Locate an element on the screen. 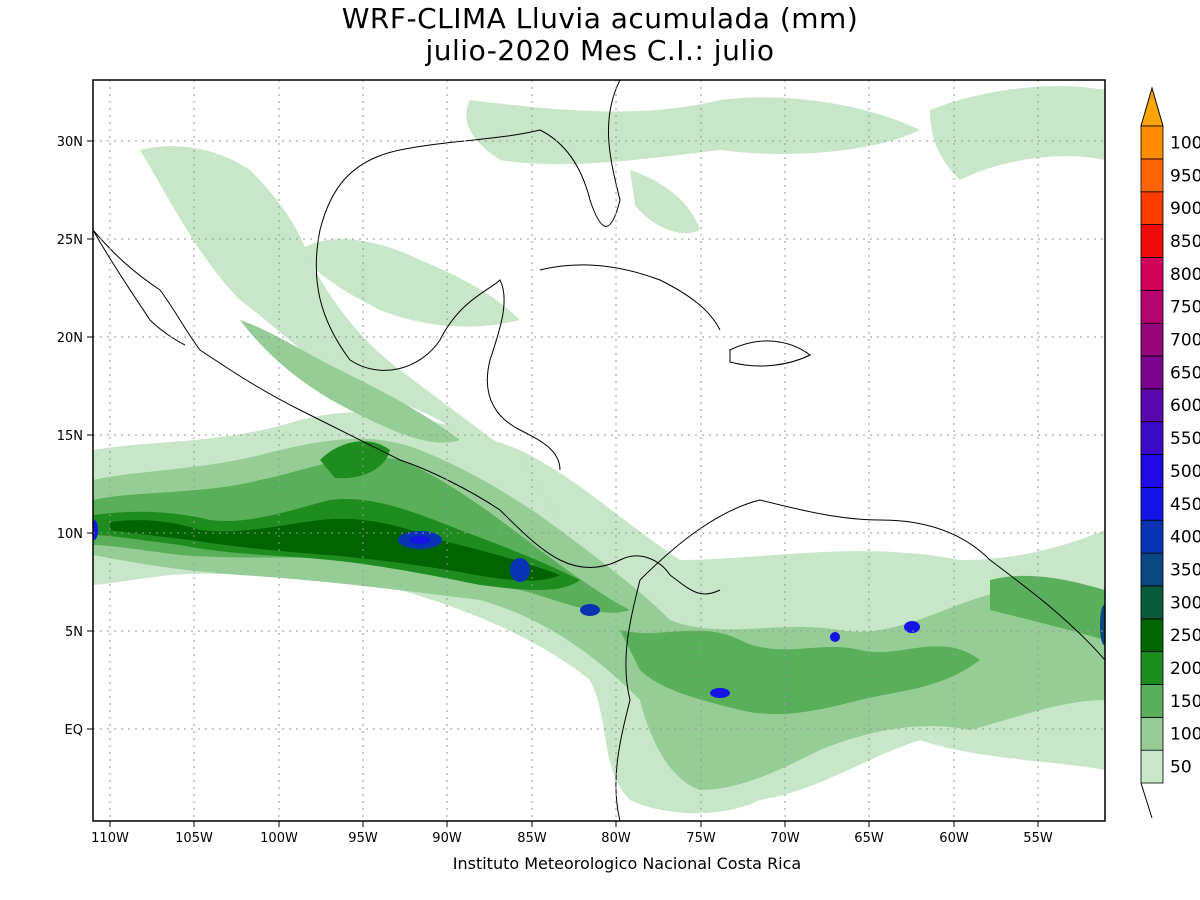 This screenshot has height=900, width=1200. map-title: WRF-CLIMA Lluvia acumulada (mm) is located at coordinates (600, 18).